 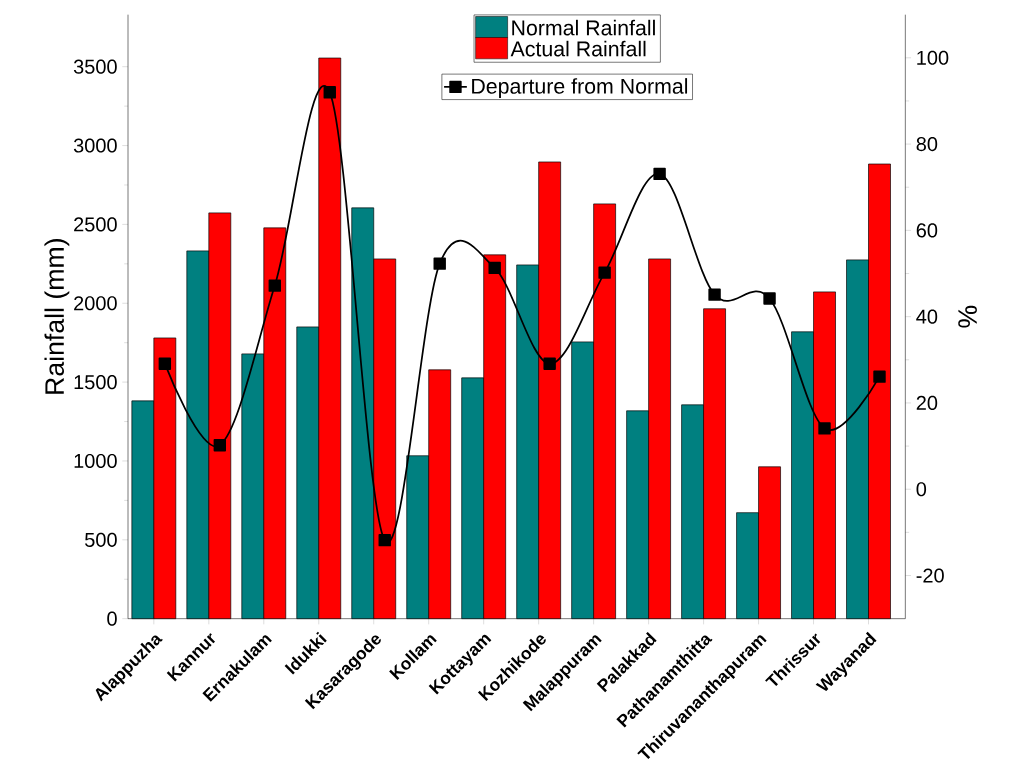 I want to click on legend-label: Actual Rainfall, so click(x=578, y=48).